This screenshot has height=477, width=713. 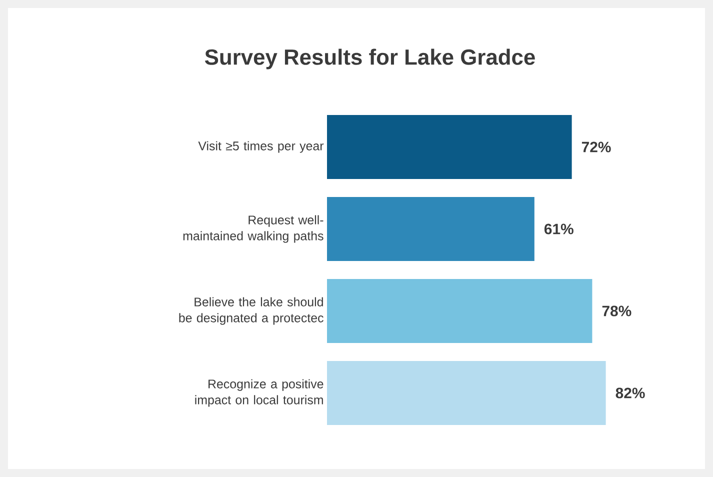 I want to click on y-tick-label: Recognize a positive impact on local tourism, so click(x=259, y=393).